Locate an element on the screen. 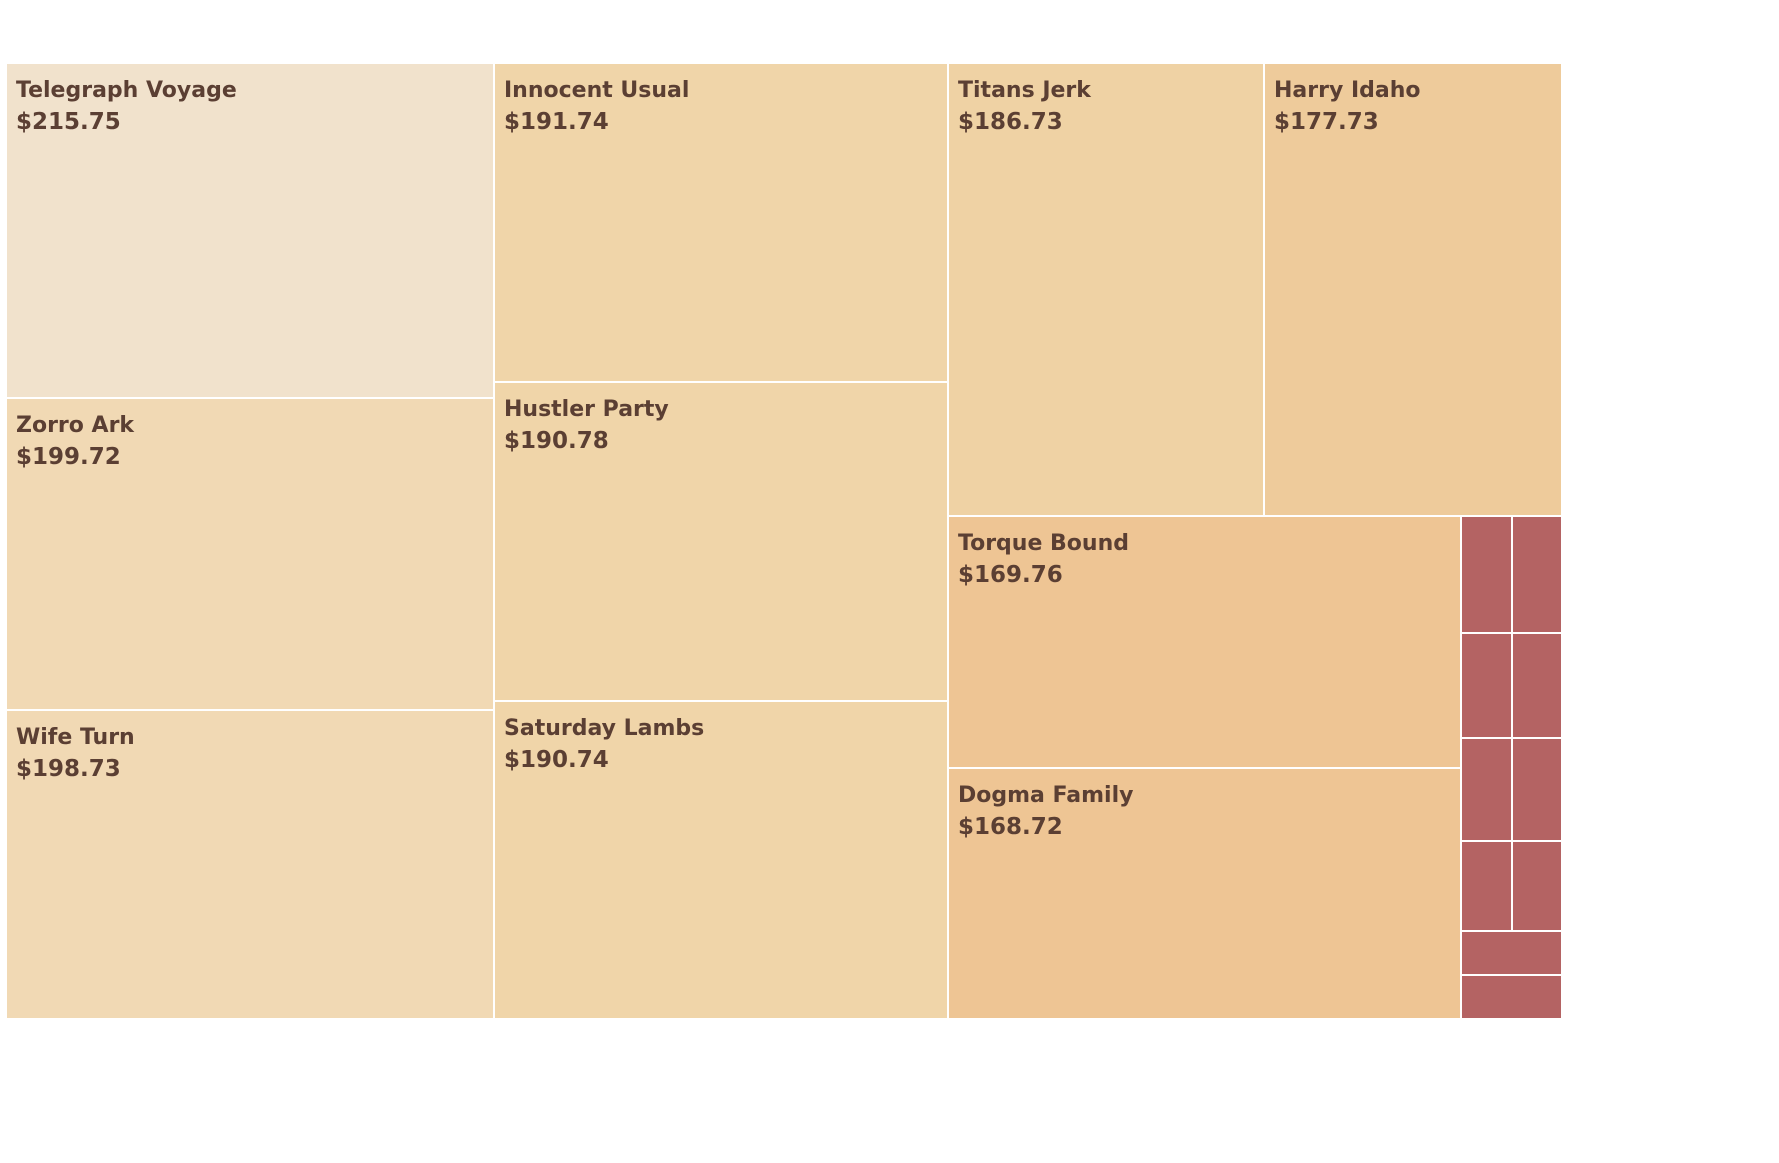 The image size is (1779, 1163). treemap-tile-hustler-party: Hustler Party $190.78 is located at coordinates (721, 541).